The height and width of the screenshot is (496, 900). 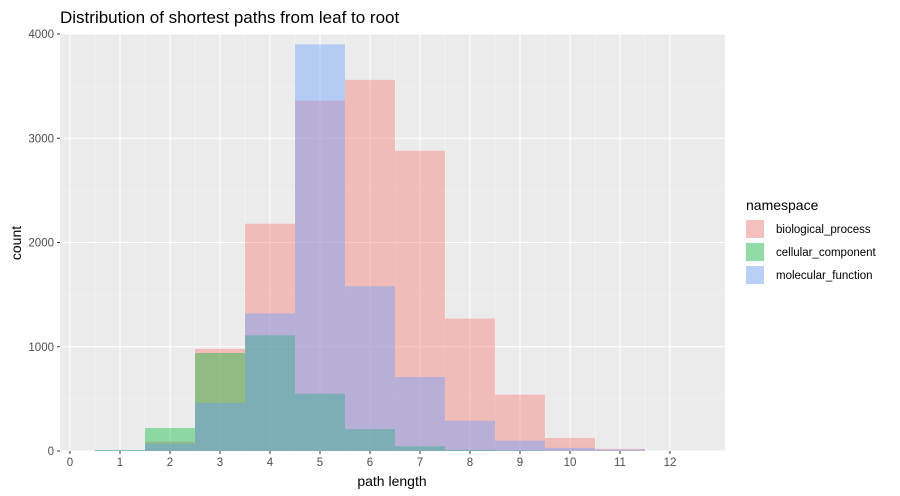 What do you see at coordinates (41, 139) in the screenshot?
I see `y-tick-label: 3000` at bounding box center [41, 139].